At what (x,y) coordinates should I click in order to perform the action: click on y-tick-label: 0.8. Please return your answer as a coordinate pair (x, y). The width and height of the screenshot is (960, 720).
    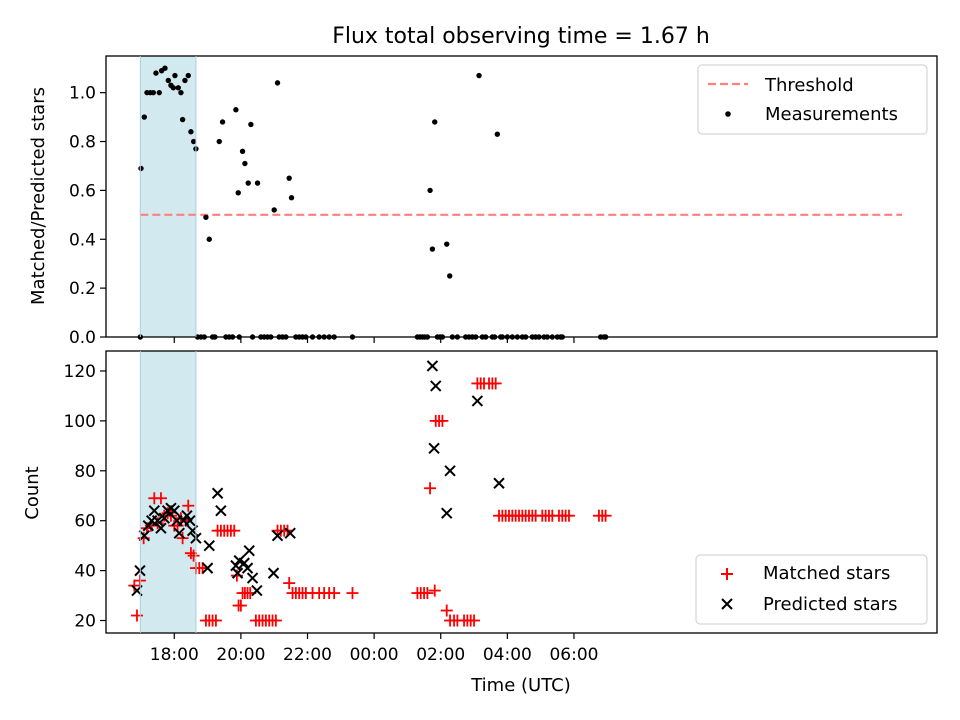
    Looking at the image, I should click on (82, 143).